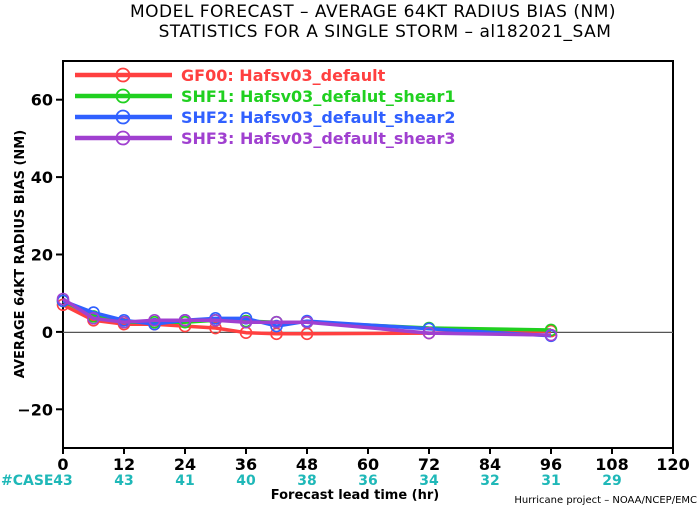 The height and width of the screenshot is (506, 700). I want to click on y-tick-label: 0, so click(47, 332).